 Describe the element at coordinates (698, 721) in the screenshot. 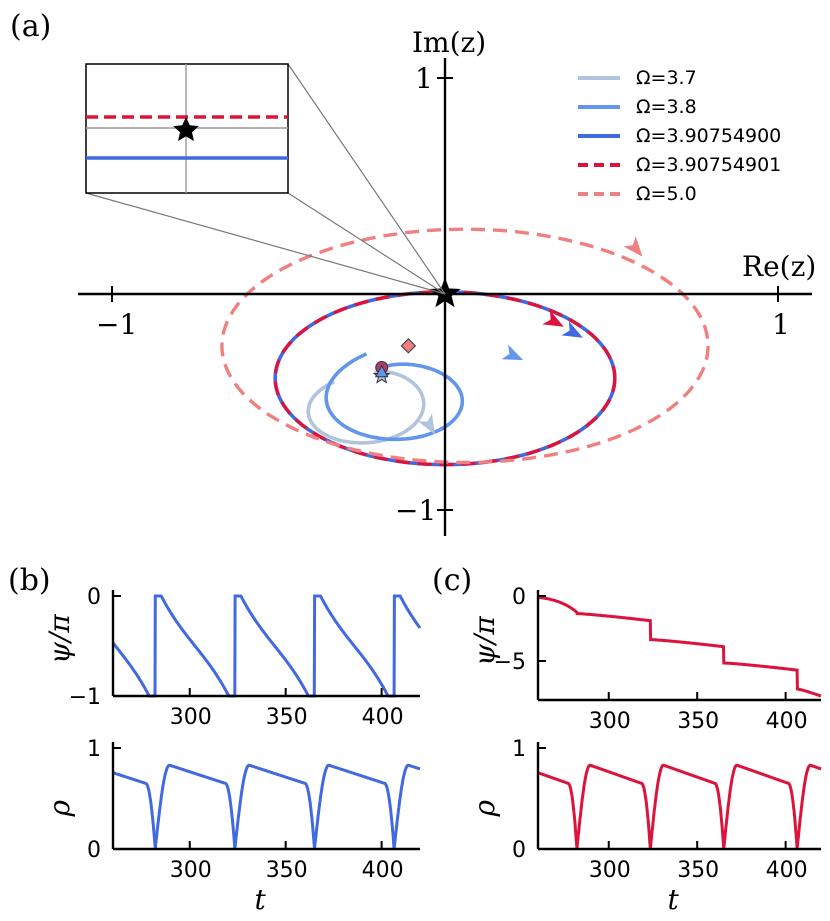

I see `panel-c-top-xtick-label: 350` at that location.